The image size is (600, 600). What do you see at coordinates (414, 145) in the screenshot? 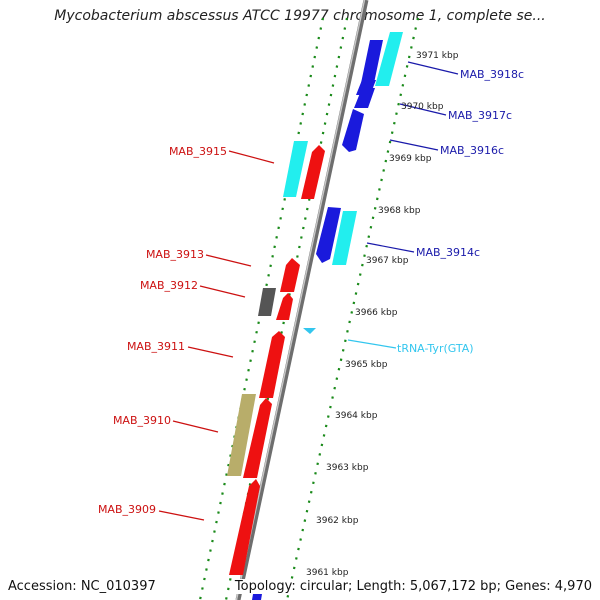
I see `leader-mab-3916c` at bounding box center [414, 145].